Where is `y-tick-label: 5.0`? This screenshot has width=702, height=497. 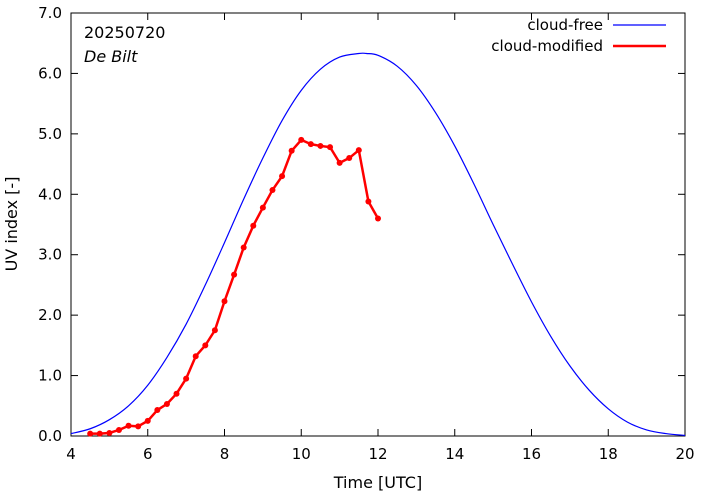 y-tick-label: 5.0 is located at coordinates (50, 134).